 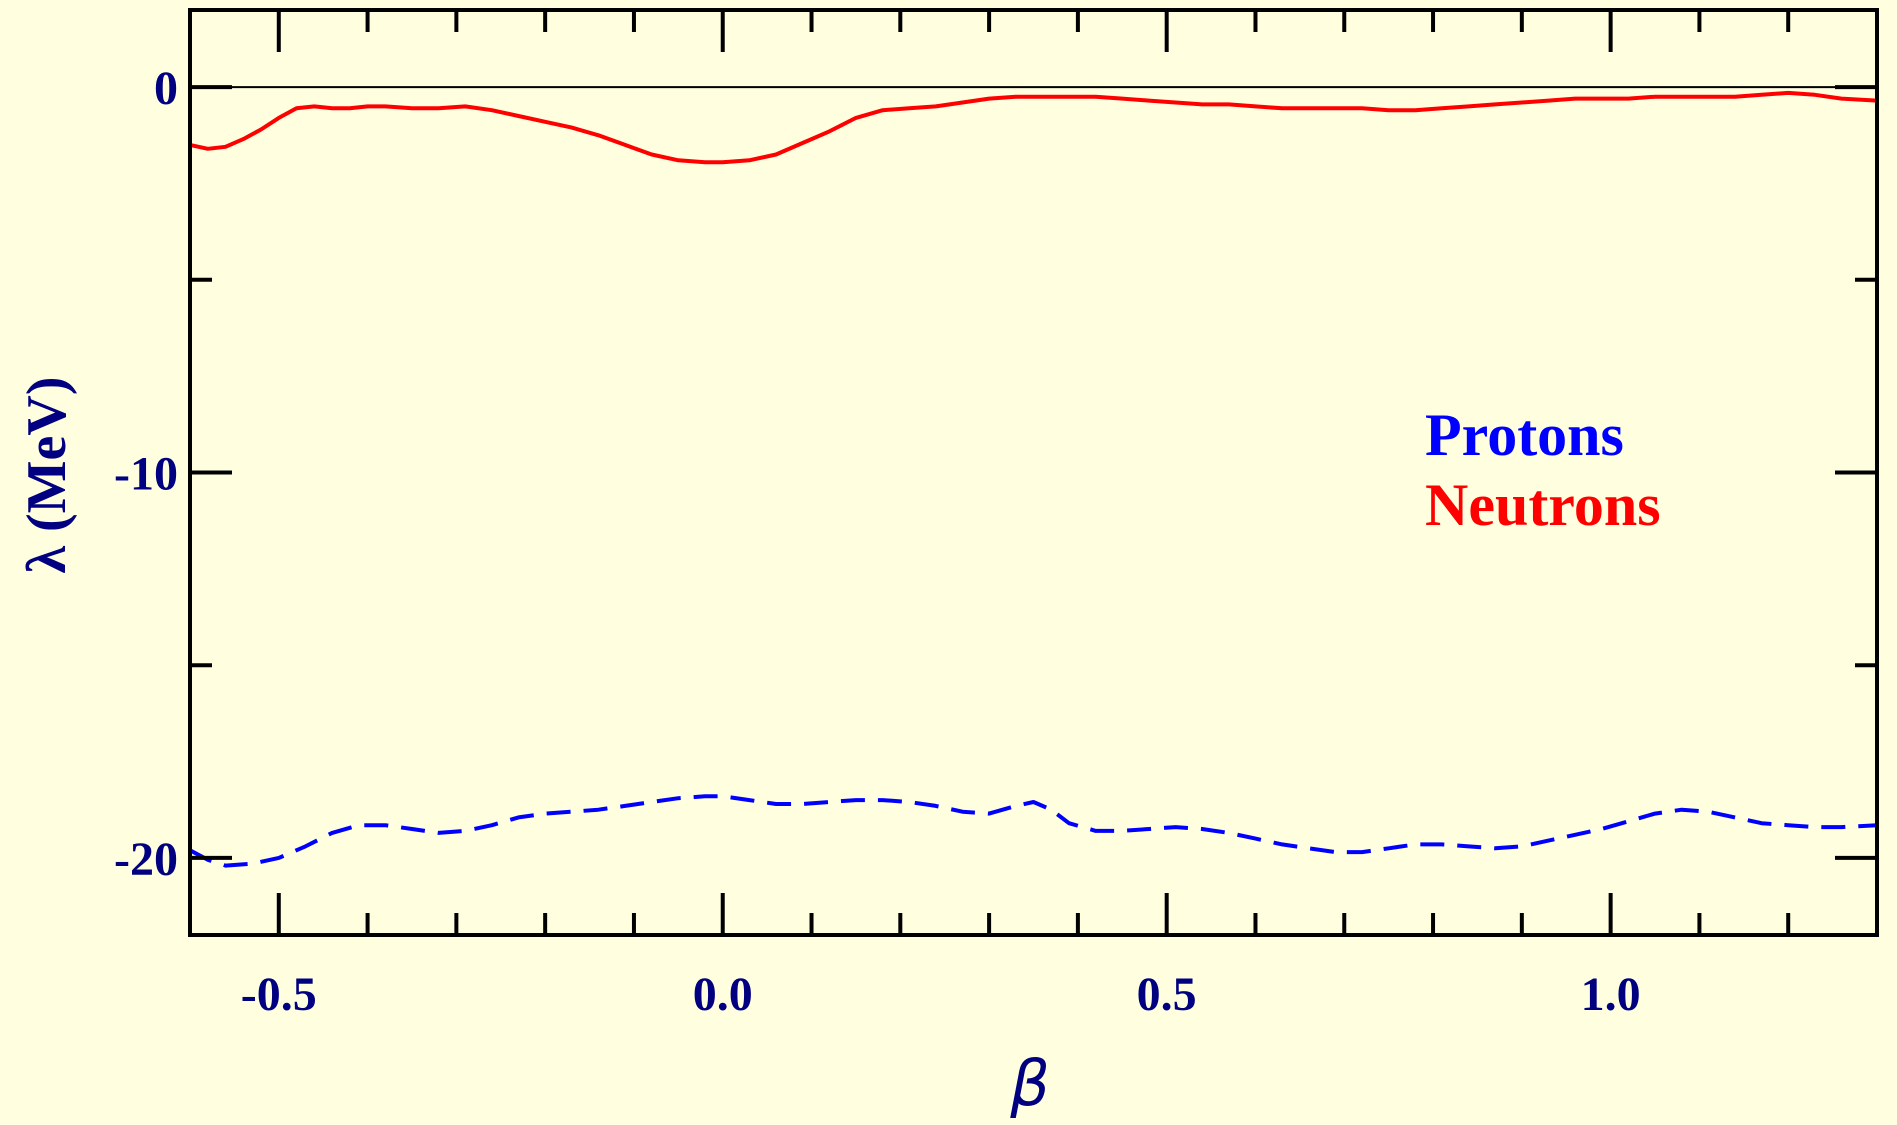 I want to click on legend: Protons Neutrons, so click(x=1543, y=470).